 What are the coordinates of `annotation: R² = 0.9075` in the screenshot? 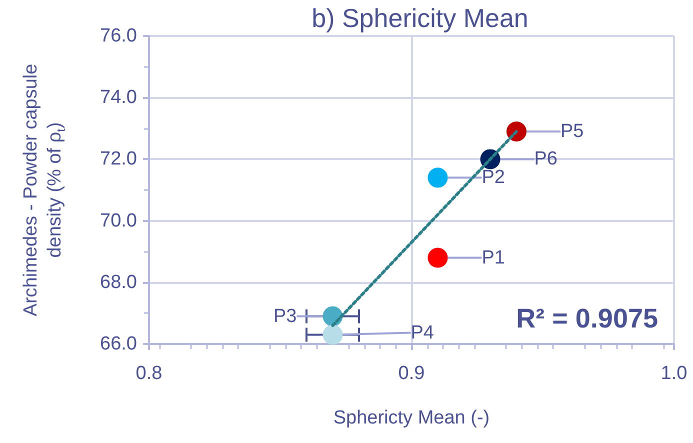 It's located at (587, 319).